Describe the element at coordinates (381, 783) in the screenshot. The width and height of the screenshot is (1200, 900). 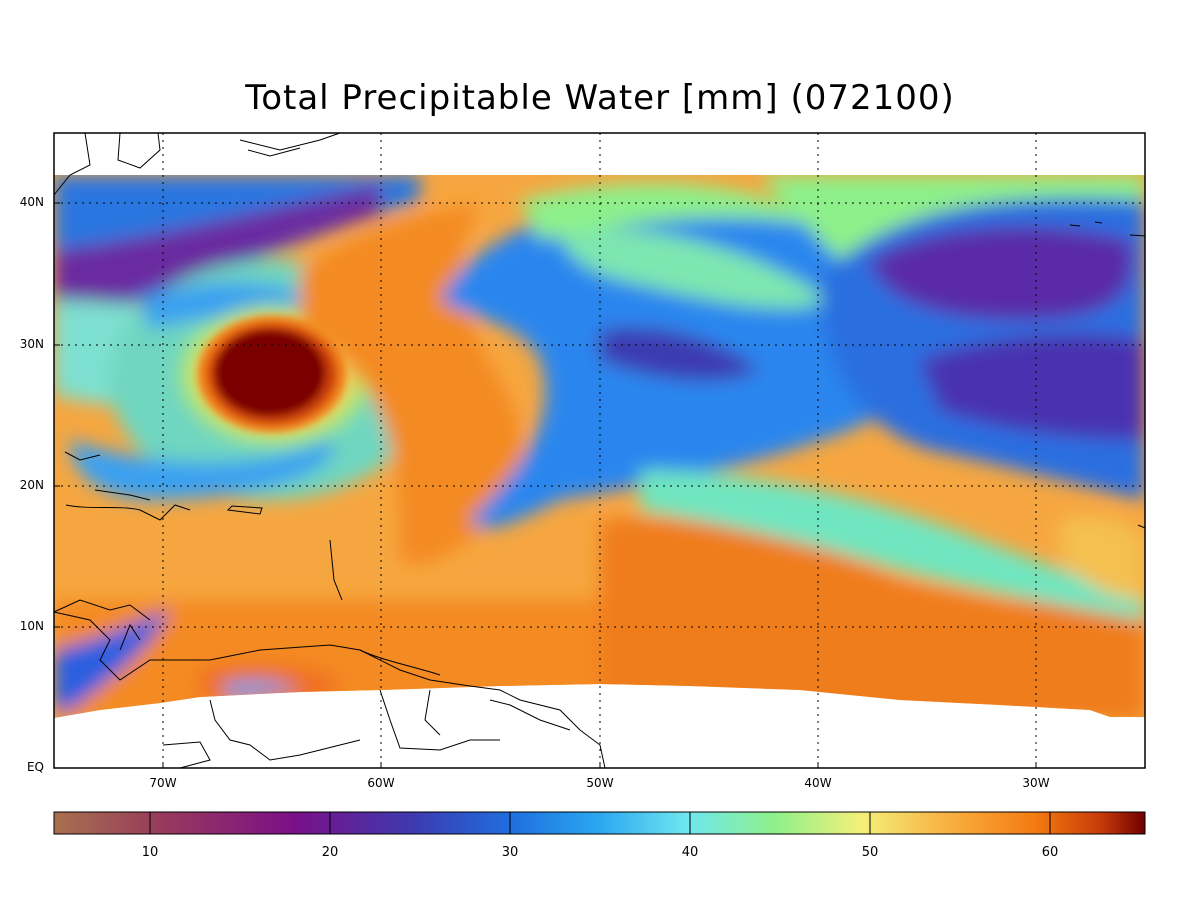
I see `lon-label-60w: 60W` at that location.